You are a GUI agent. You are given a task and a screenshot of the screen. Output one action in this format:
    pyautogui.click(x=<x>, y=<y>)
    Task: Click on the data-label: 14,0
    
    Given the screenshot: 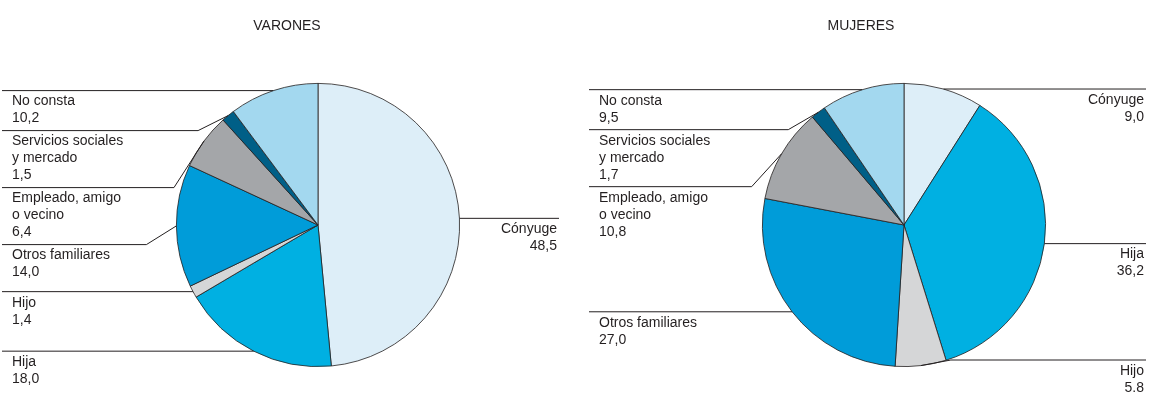 What is the action you would take?
    pyautogui.click(x=26, y=271)
    